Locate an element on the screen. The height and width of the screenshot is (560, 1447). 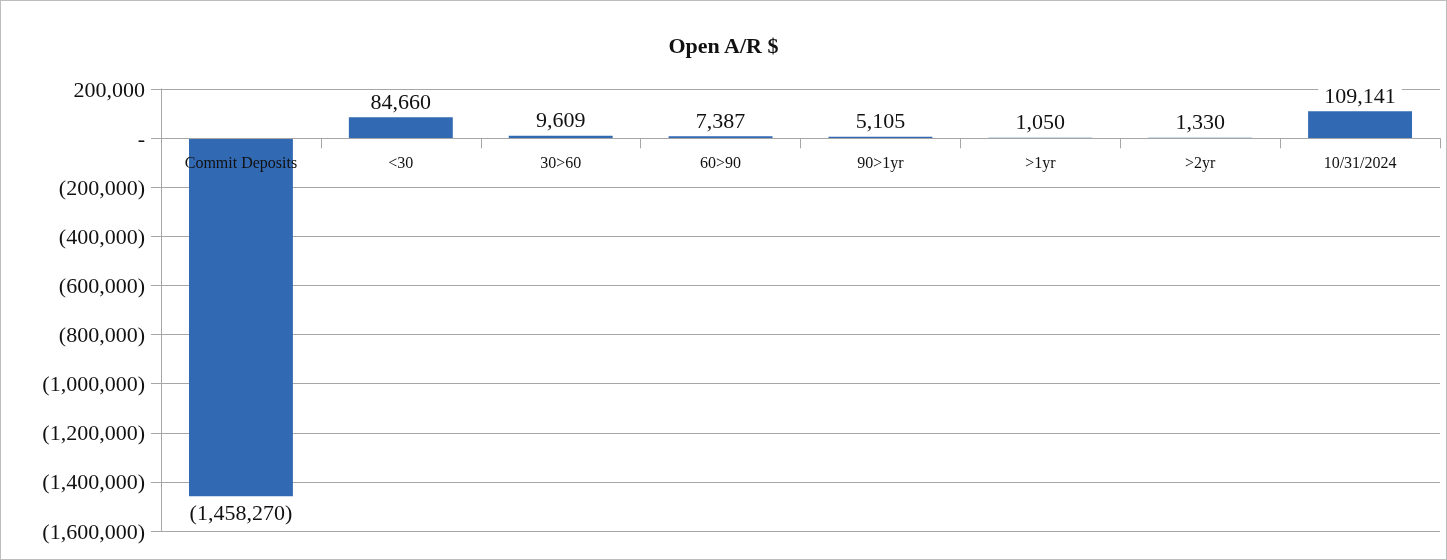
x-tick-label: 60>90 is located at coordinates (721, 162).